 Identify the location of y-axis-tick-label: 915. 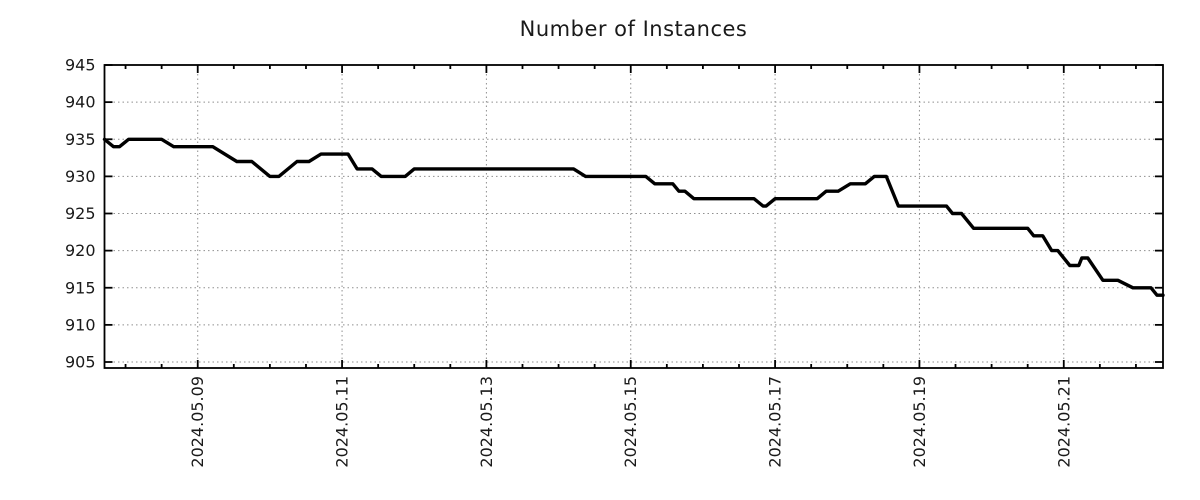
(80, 287).